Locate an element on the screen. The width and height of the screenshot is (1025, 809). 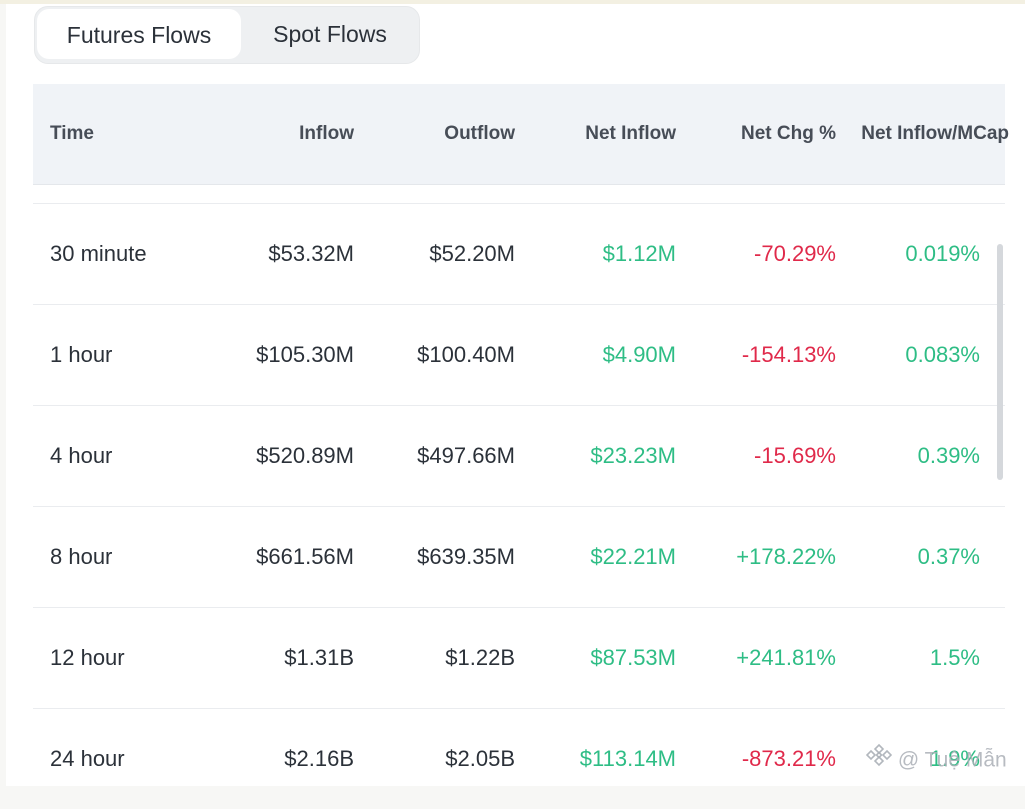
cell-net-inflow-mcap: 1.9% is located at coordinates (954, 758).